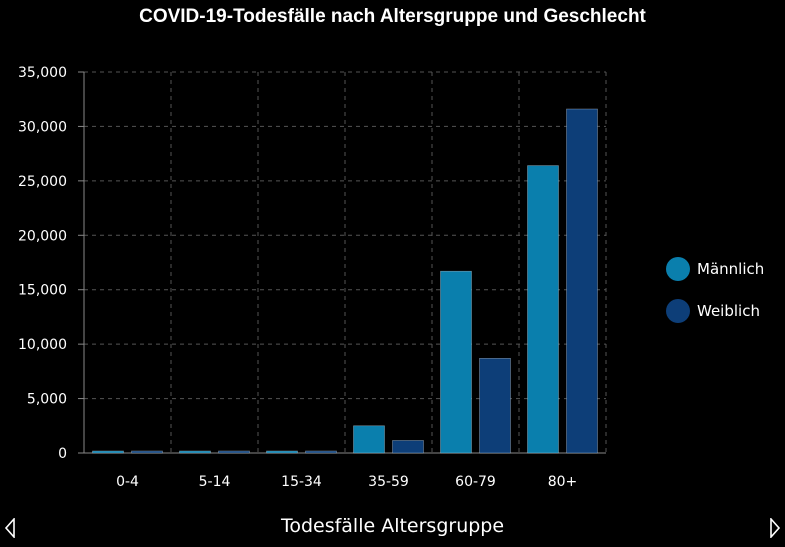 This screenshot has height=547, width=785. Describe the element at coordinates (10, 528) in the screenshot. I see `chevron-left-icon` at that location.